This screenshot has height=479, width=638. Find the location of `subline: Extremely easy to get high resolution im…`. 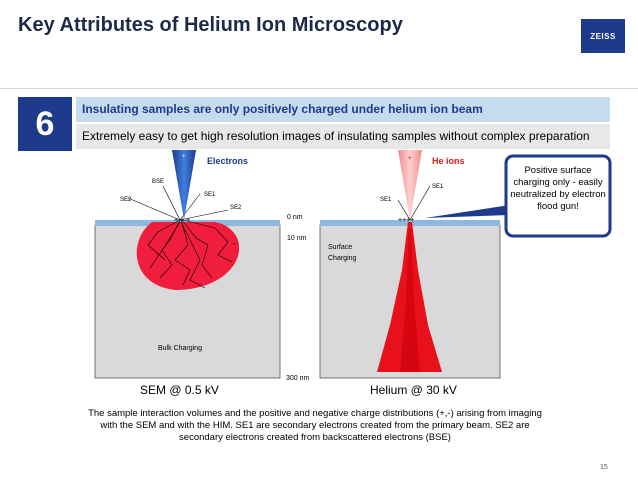

subline: Extremely easy to get high resolution im… is located at coordinates (336, 136).